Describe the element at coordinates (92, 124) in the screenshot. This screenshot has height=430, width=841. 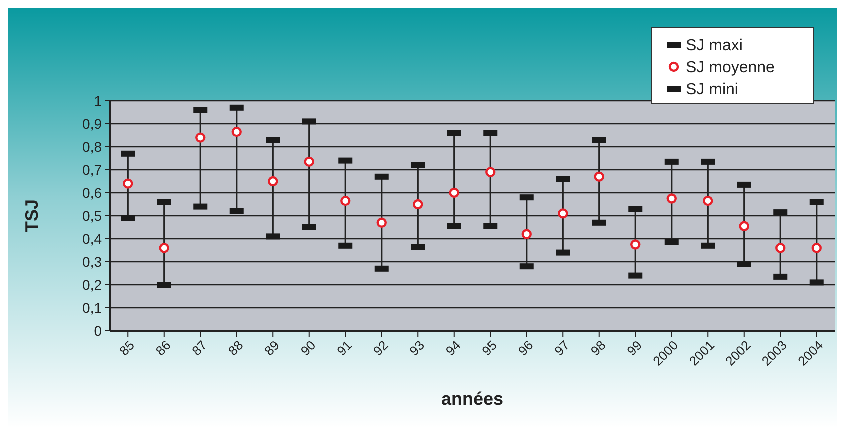
I see `y-tick-label: 0,9` at that location.